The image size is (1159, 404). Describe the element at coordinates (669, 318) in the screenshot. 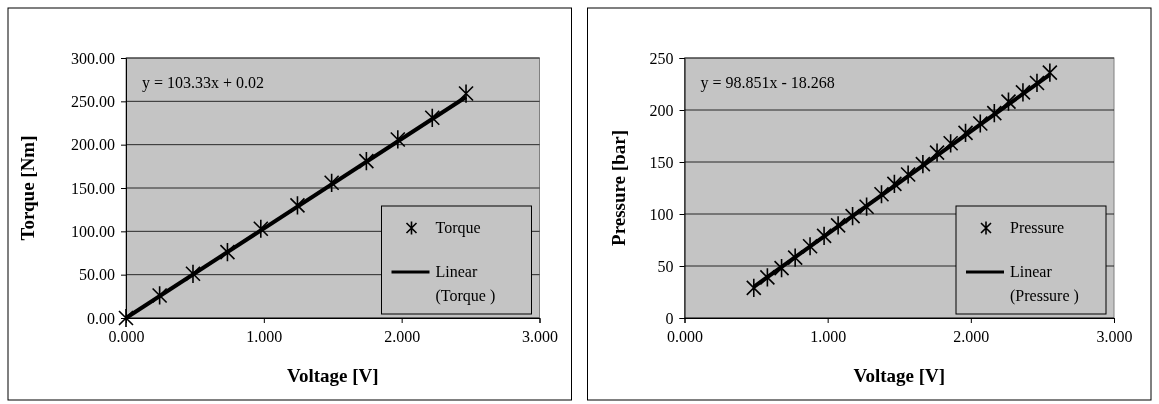

I see `y-tick-label: 0` at that location.